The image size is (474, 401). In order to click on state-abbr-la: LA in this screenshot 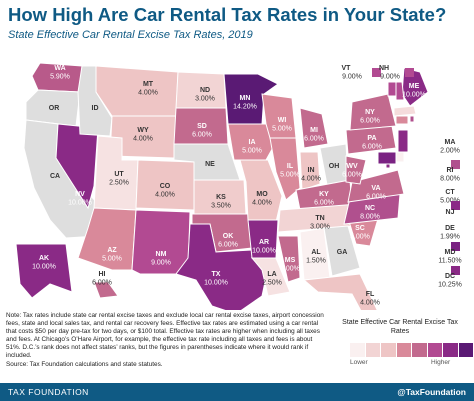, I will do `click(271, 274)`.